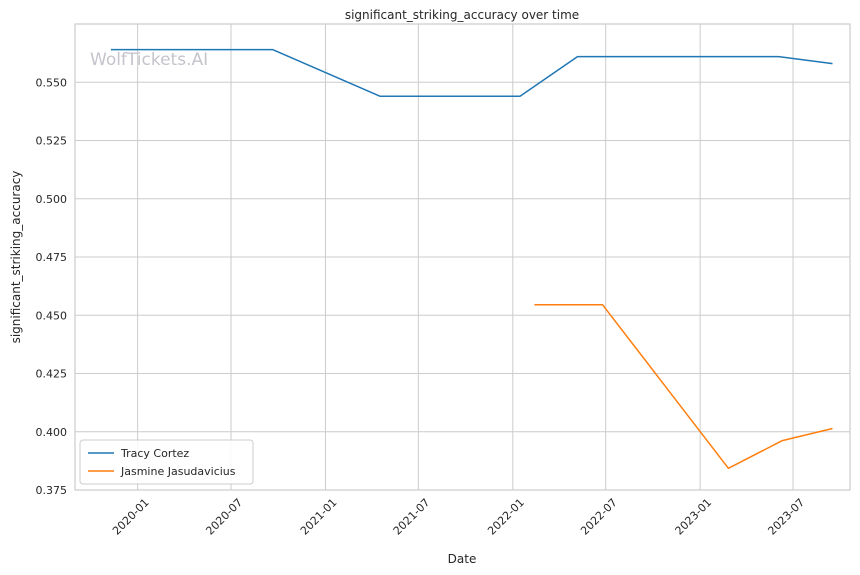 The width and height of the screenshot is (860, 575). Describe the element at coordinates (52, 286) in the screenshot. I see `y-axis-ticks: 0.375 0.400 0.425 0.450 0.475 0.500 0.525 0.550` at that location.